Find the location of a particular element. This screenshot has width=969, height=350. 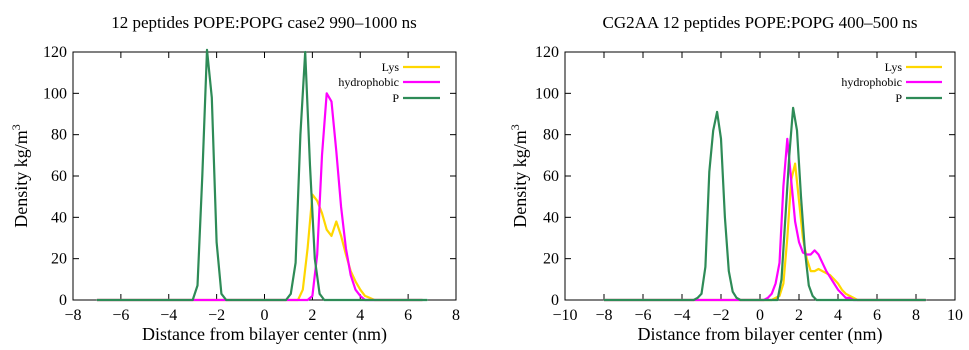

x-tick-label: 2 is located at coordinates (312, 315).